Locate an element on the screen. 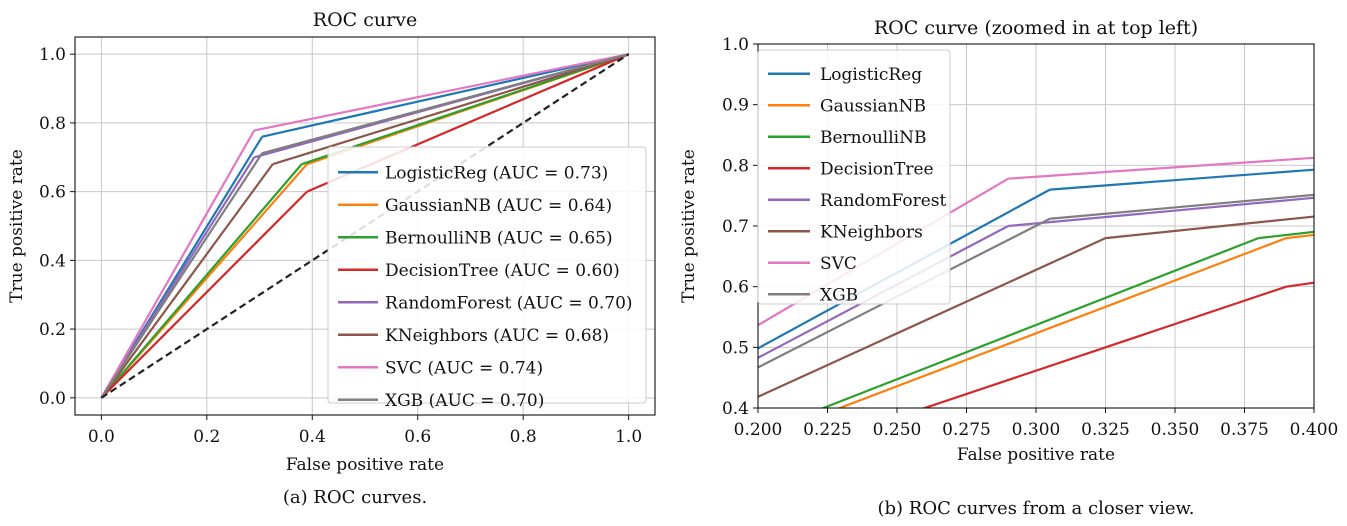  series-line-bernoullinb is located at coordinates (1067, 319).